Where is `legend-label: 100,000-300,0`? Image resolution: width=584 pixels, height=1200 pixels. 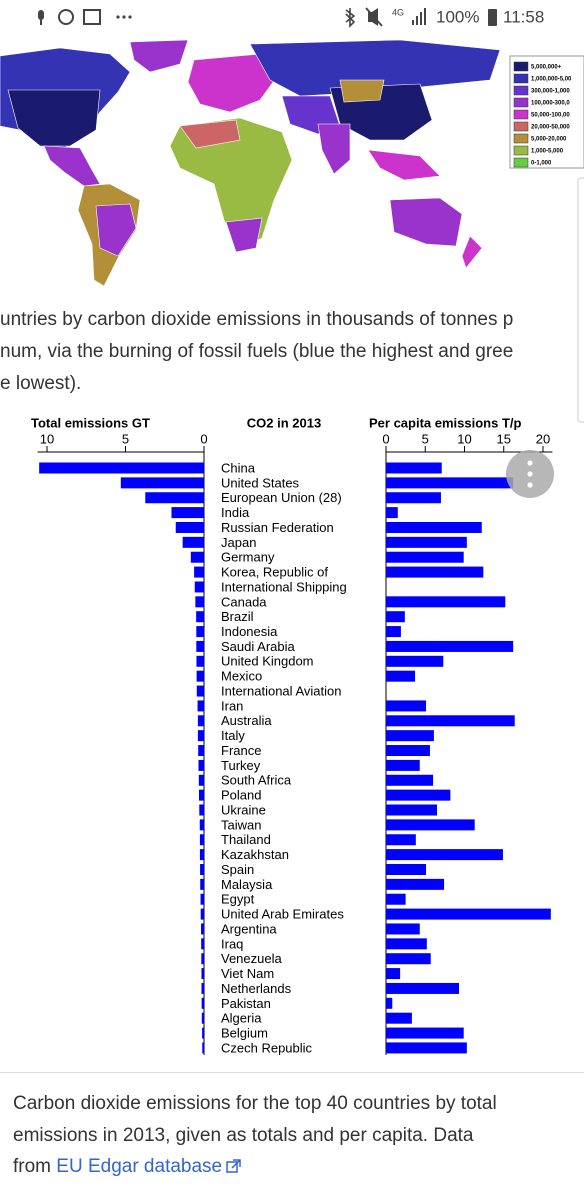 legend-label: 100,000-300,0 is located at coordinates (550, 104).